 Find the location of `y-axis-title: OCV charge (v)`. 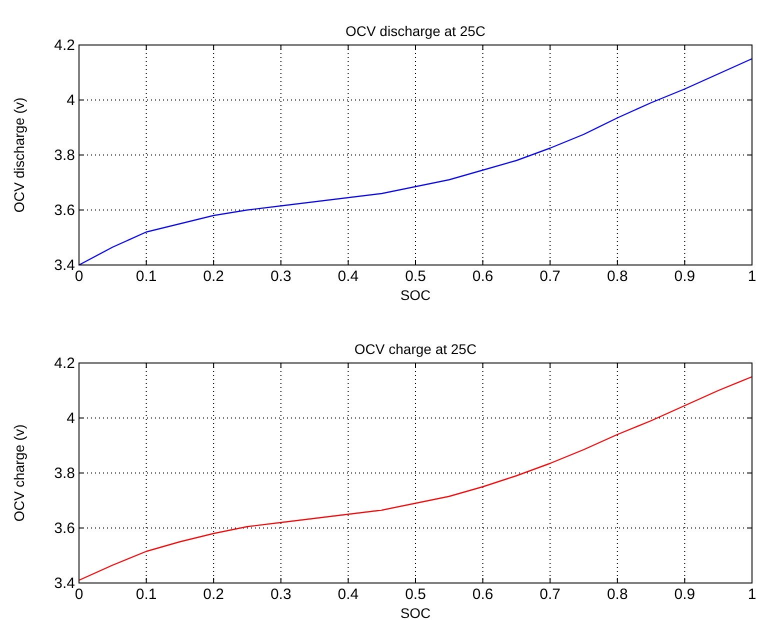

y-axis-title: OCV charge (v) is located at coordinates (19, 473).